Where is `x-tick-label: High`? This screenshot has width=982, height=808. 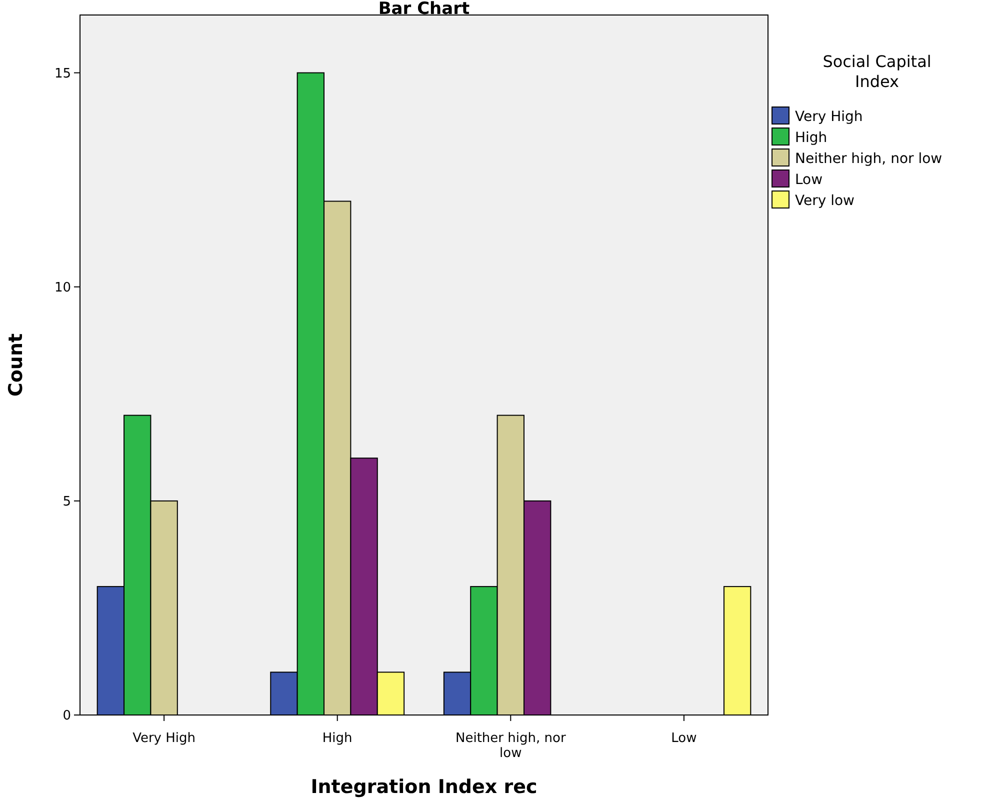
x-tick-label: High is located at coordinates (337, 738).